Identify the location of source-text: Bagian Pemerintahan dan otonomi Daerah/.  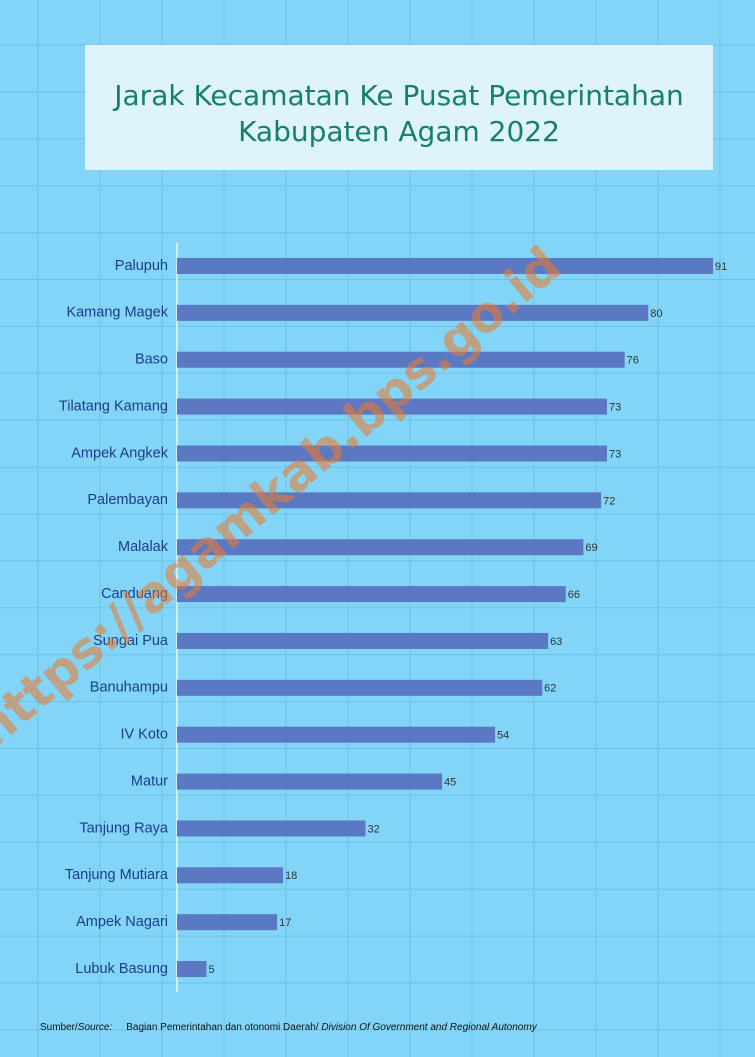
(223, 1027).